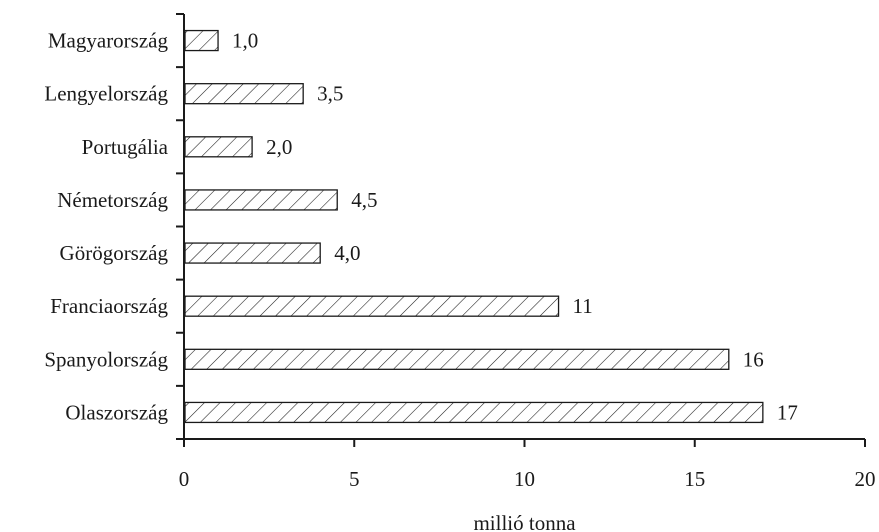 This screenshot has height=532, width=879. Describe the element at coordinates (125, 147) in the screenshot. I see `category-label: Portugália` at that location.